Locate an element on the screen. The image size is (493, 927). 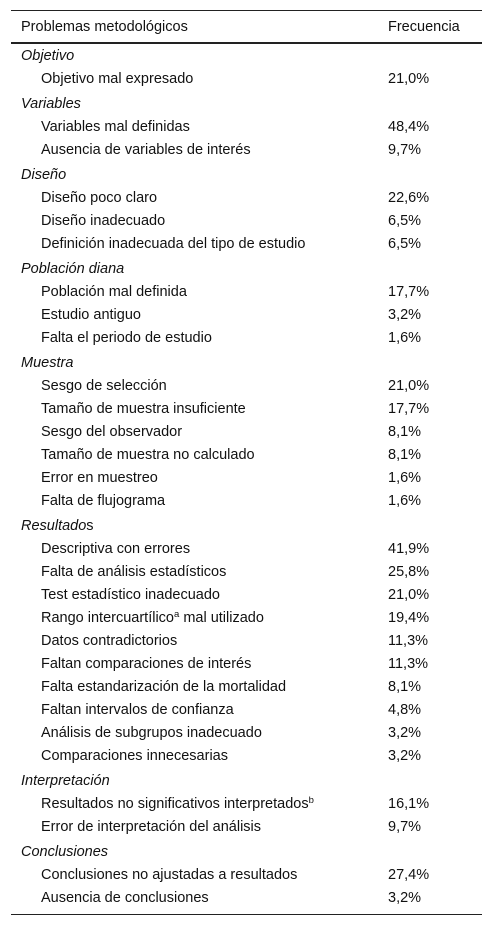
row-label: Rango intercuartílicoa mal utilizado is located at coordinates (152, 618).